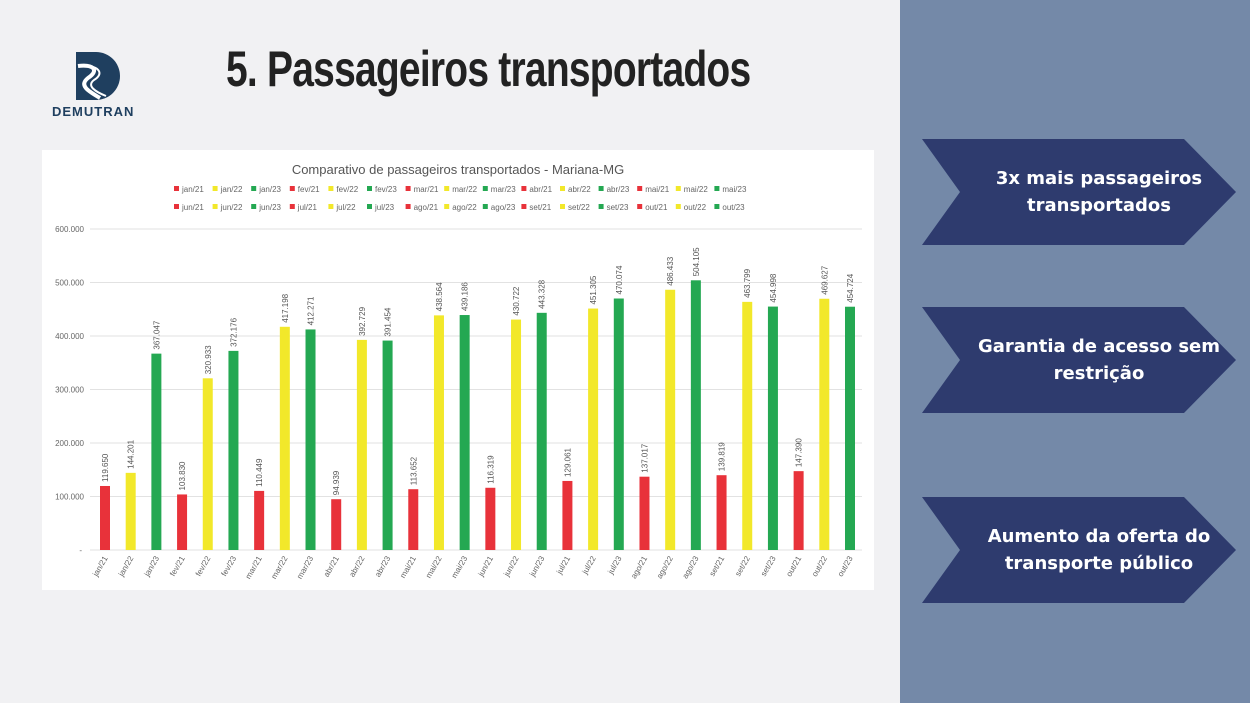 This screenshot has height=703, width=1250. What do you see at coordinates (691, 567) in the screenshot?
I see `x-tick-label: ago/23` at bounding box center [691, 567].